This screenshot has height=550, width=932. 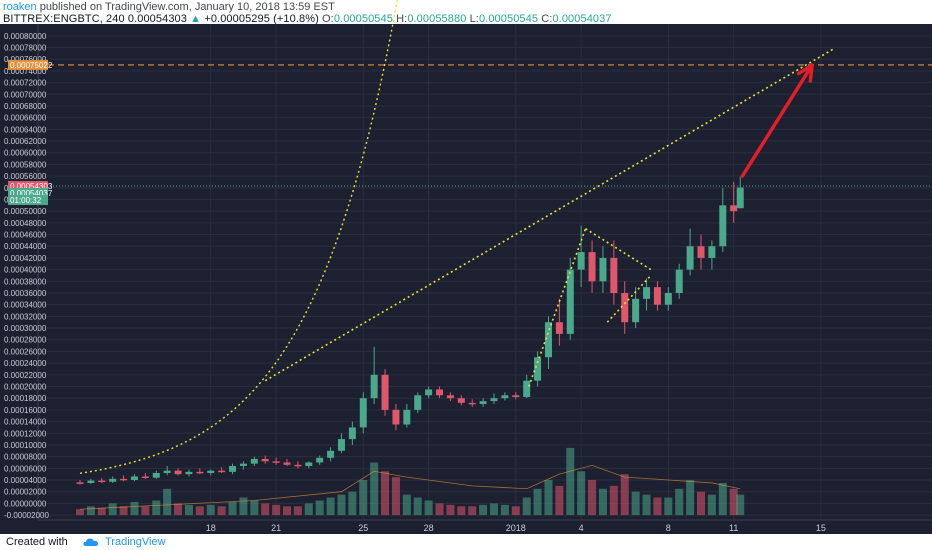 I want to click on y-tick-label: 0.00036000, so click(x=25, y=293).